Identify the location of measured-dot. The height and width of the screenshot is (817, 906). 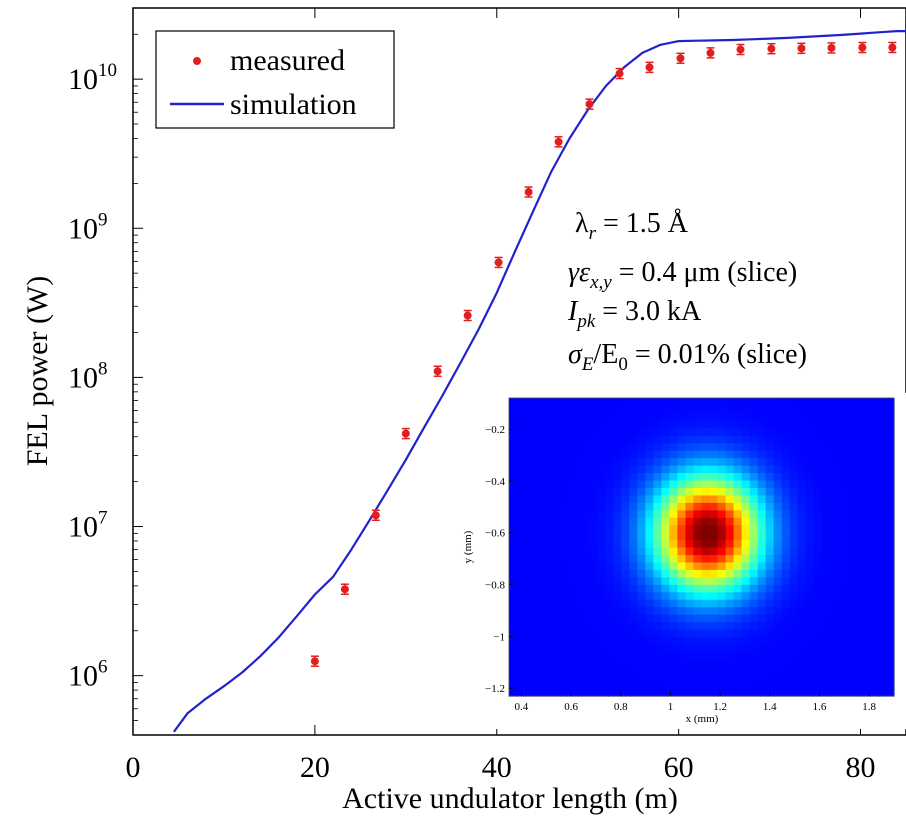
(344, 589).